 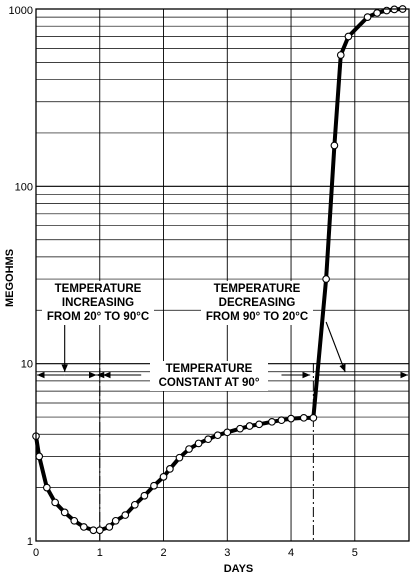 What do you see at coordinates (36, 553) in the screenshot?
I see `x-tick-label: 0` at bounding box center [36, 553].